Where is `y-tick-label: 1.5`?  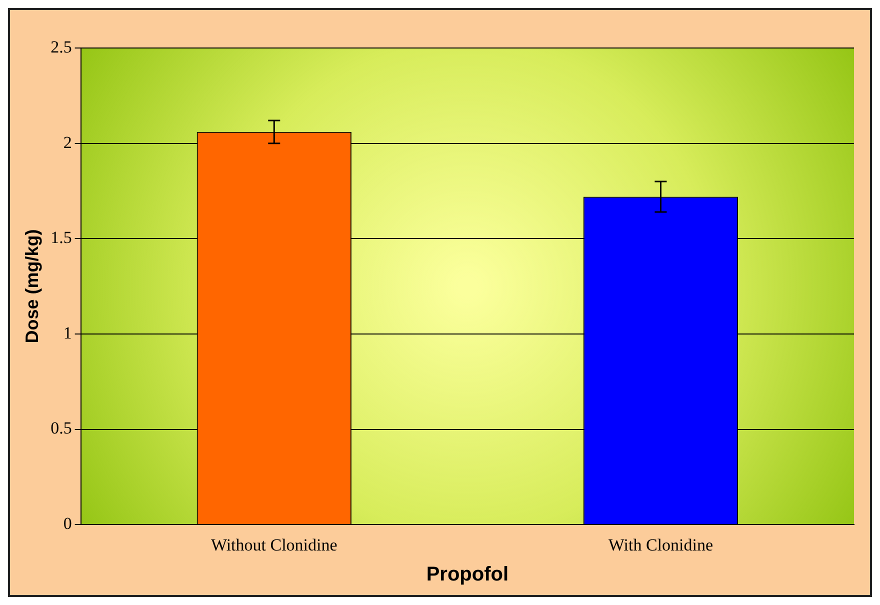 y-tick-label: 1.5 is located at coordinates (61, 238).